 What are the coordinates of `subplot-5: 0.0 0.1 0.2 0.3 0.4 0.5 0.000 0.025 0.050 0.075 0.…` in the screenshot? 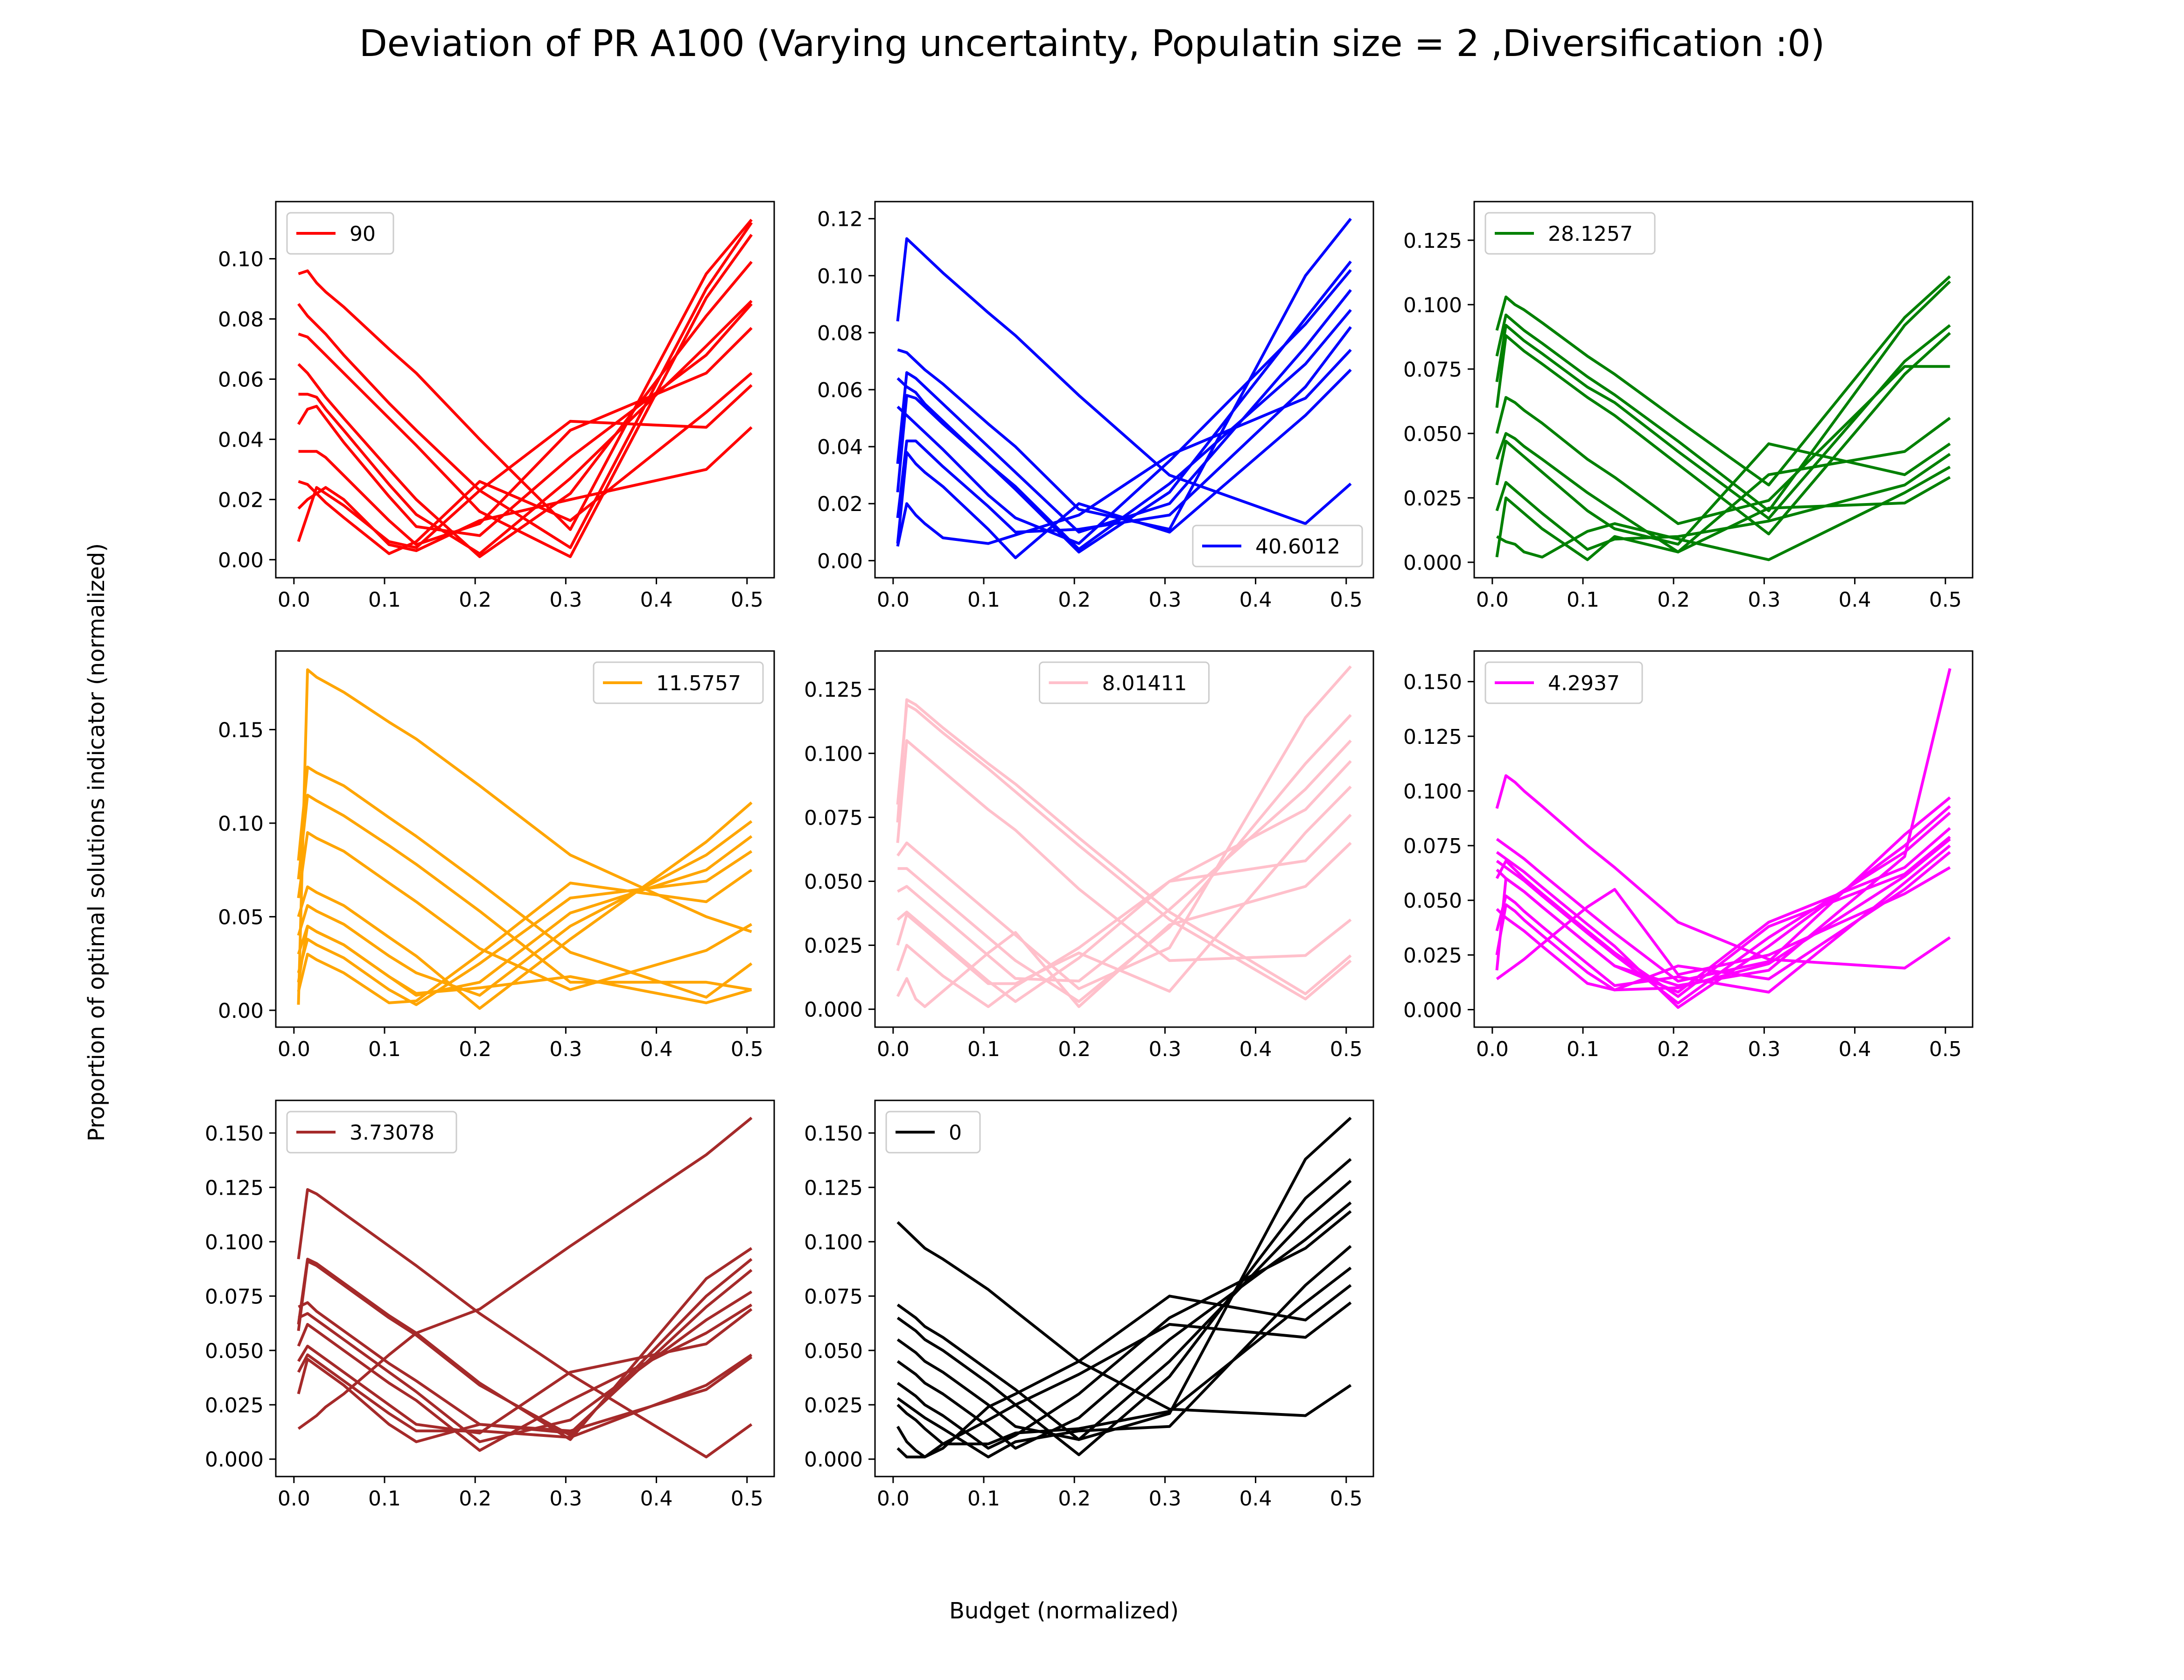 It's located at (1089, 855).